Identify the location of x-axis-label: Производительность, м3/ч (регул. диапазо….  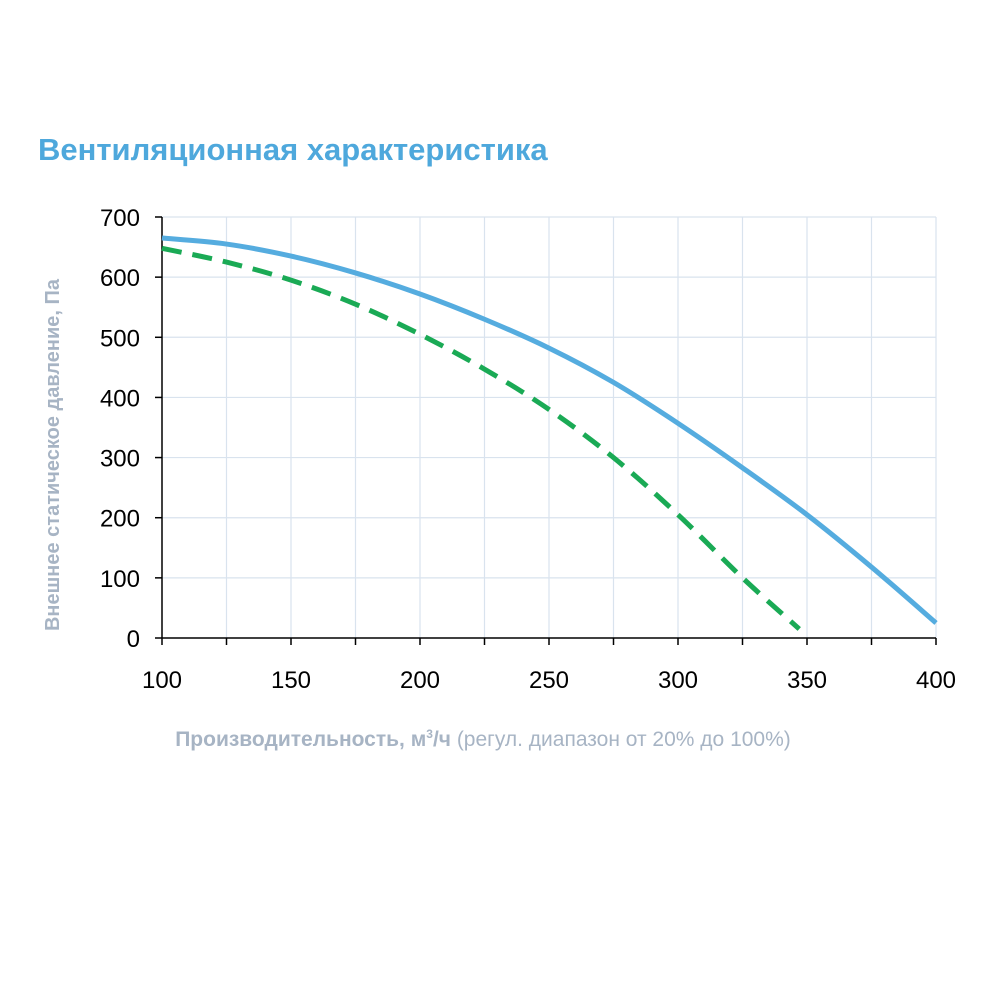
(483, 739).